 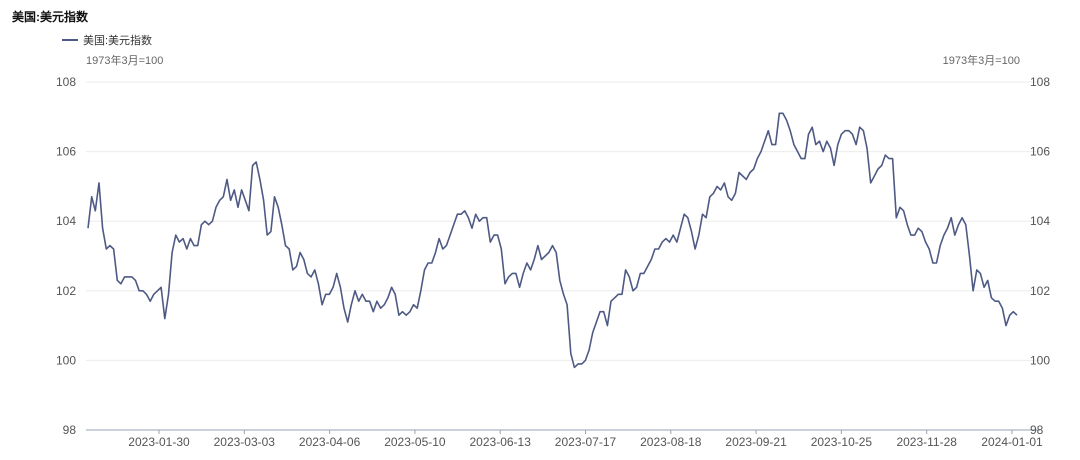 I want to click on y-tick-left: 98, so click(x=70, y=430).